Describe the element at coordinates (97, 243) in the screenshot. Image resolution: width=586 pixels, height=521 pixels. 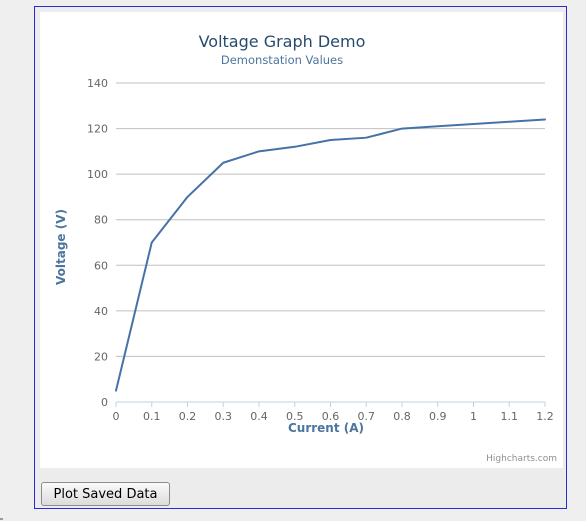
I see `y-axis-ticks: 0 20 40 60 80 100 120 140` at that location.